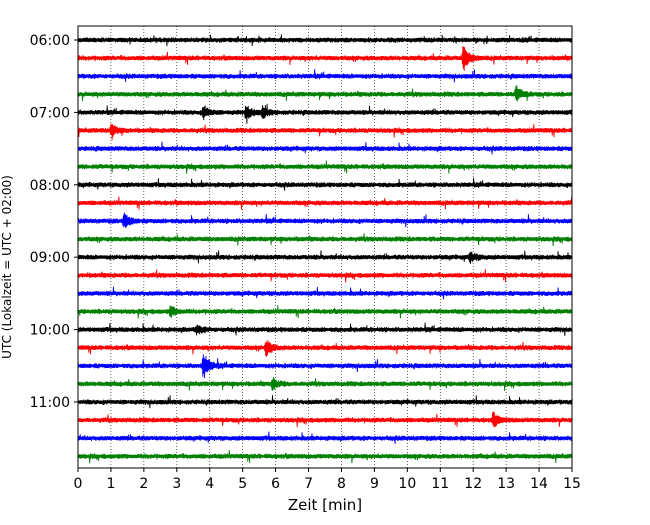  Describe the element at coordinates (50, 258) in the screenshot. I see `y-tick-label: 09:00` at that location.